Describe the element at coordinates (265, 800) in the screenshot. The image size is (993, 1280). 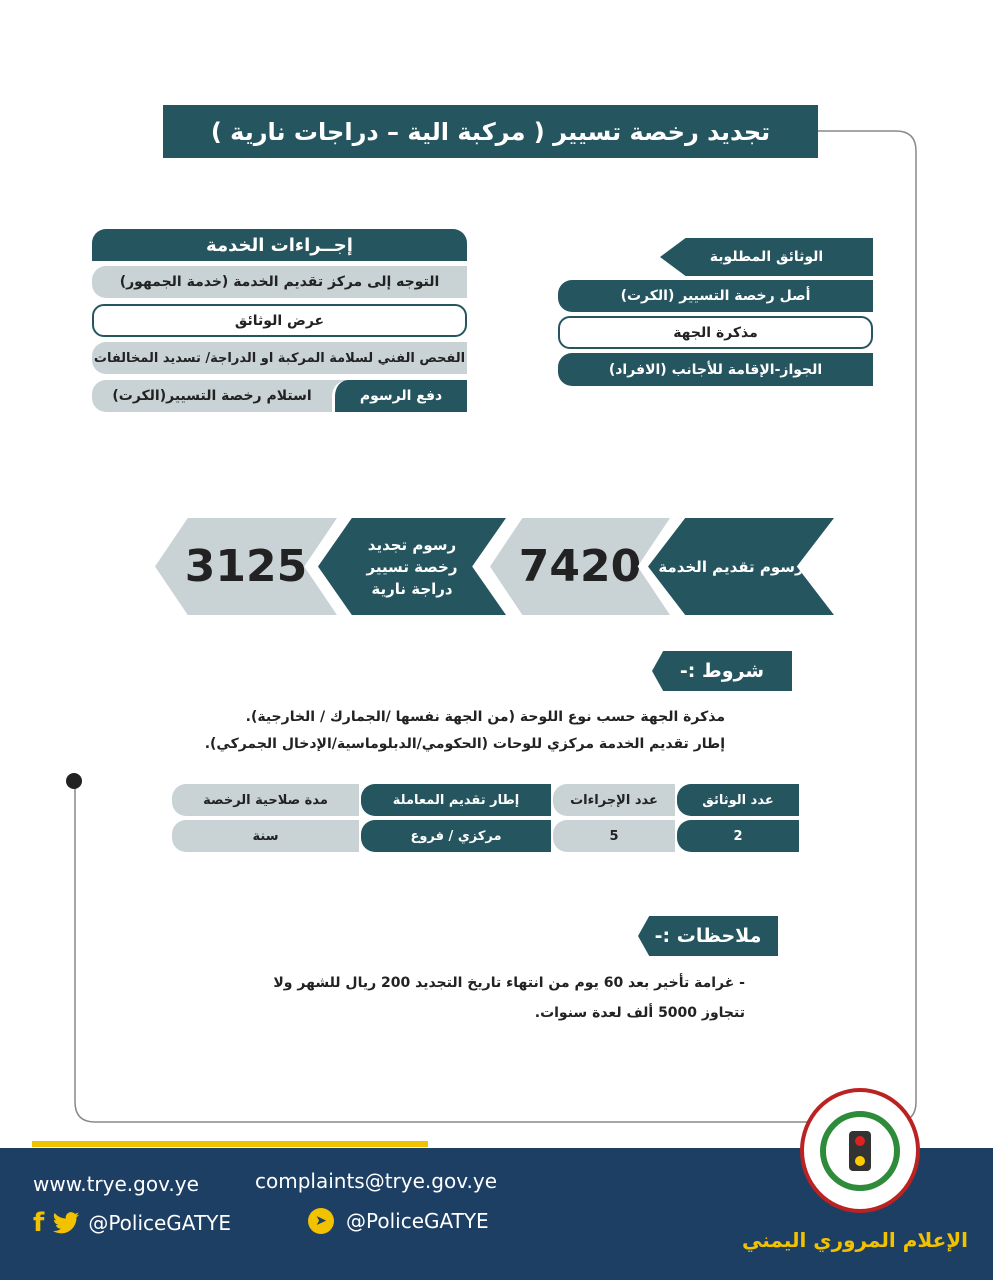
I see `table-header: مدة صلاحية الرخصة` at that location.